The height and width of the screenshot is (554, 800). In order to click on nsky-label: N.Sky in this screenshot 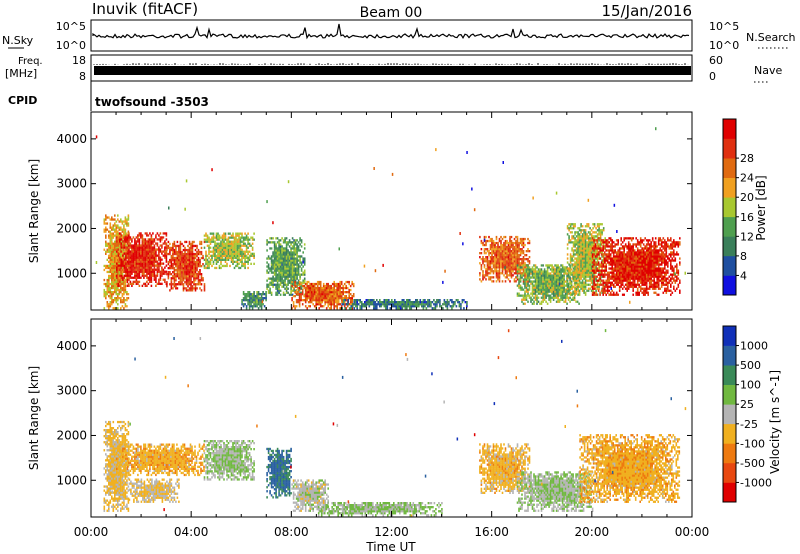, I will do `click(18, 40)`.